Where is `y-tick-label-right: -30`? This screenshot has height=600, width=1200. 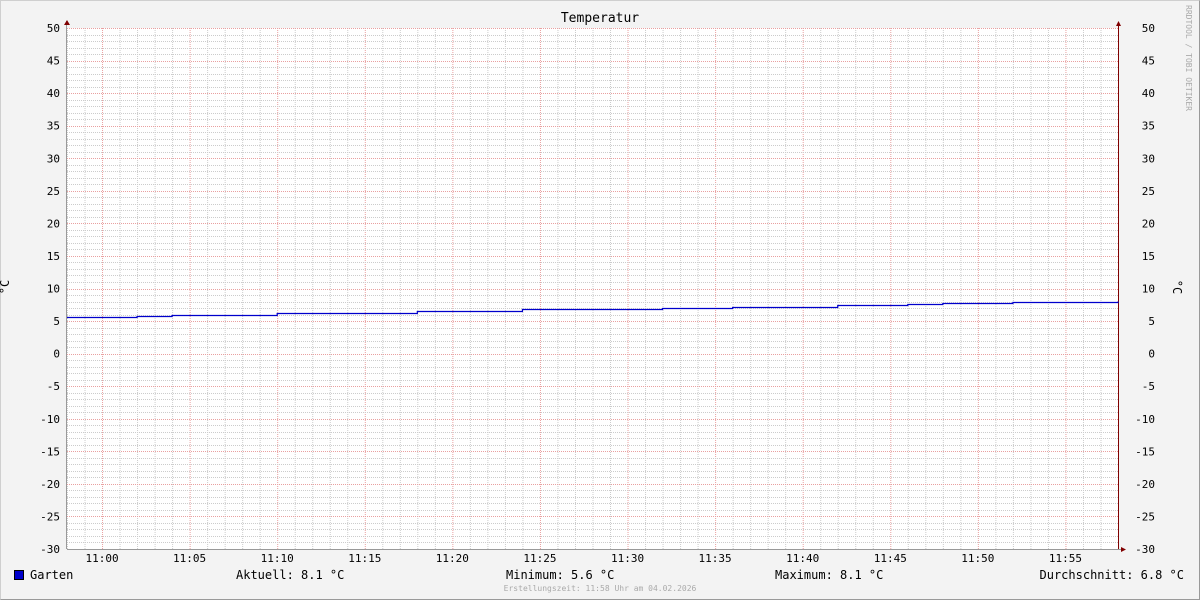 y-tick-label-right: -30 is located at coordinates (1145, 549).